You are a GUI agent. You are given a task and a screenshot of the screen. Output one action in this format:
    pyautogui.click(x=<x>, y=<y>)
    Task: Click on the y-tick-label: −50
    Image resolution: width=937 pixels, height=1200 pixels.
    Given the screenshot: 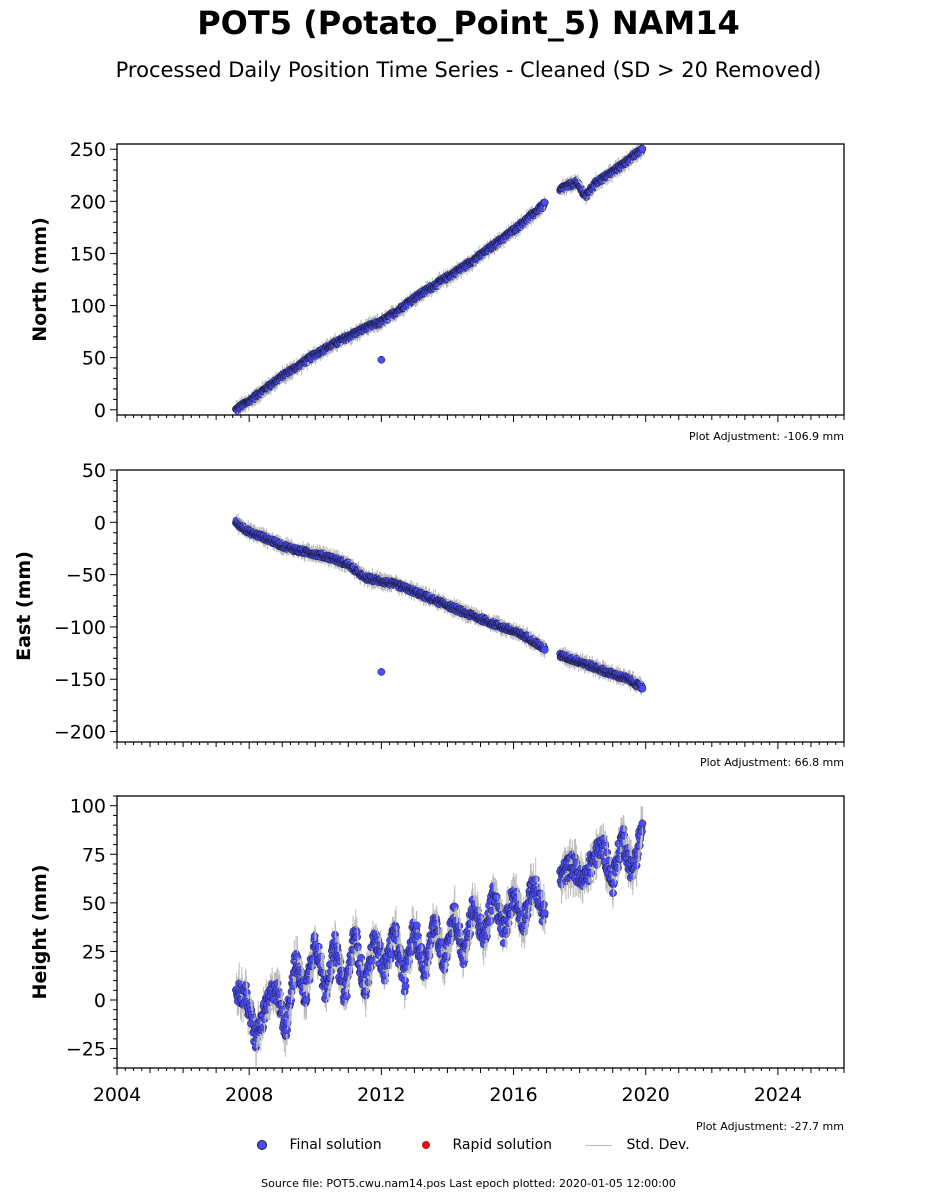 What is the action you would take?
    pyautogui.click(x=86, y=576)
    